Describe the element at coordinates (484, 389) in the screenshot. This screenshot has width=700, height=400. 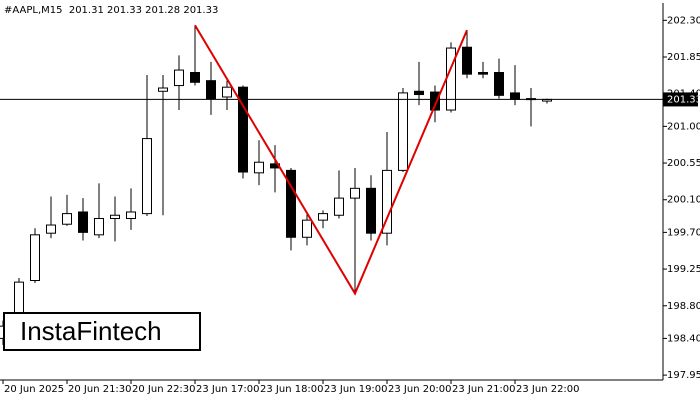
I see `x-tick-label: 23 Jun 21:00` at that location.